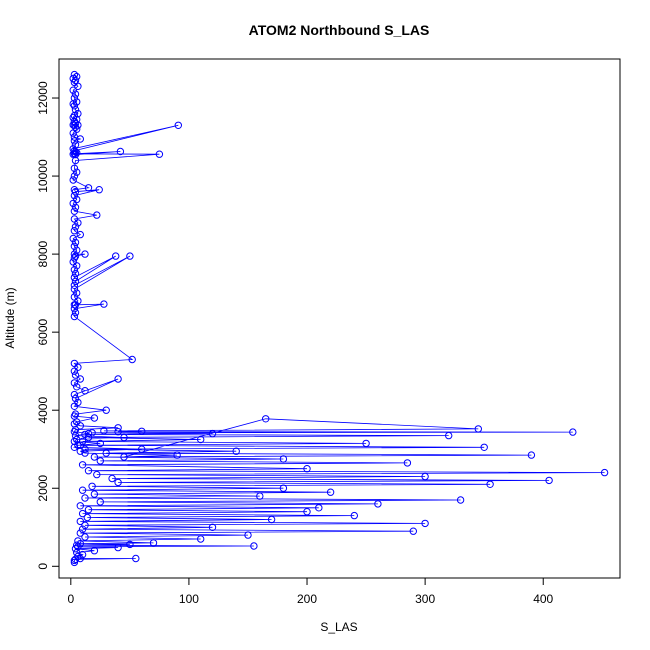 This screenshot has width=650, height=650. What do you see at coordinates (43, 488) in the screenshot?
I see `y-tick-label: 2000` at bounding box center [43, 488].